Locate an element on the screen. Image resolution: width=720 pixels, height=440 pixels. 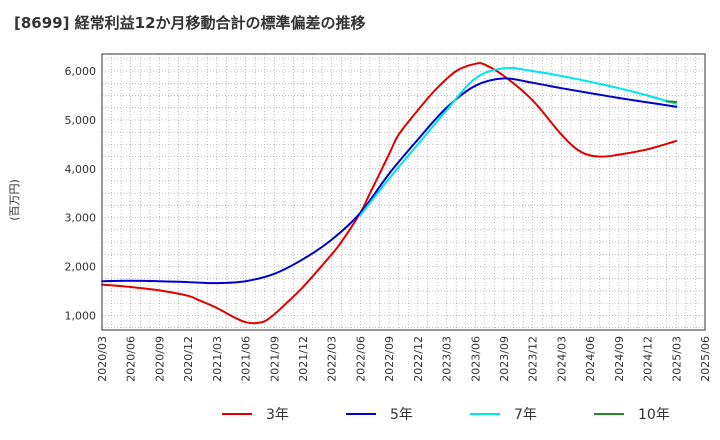
x-tick-label: 2024/03 is located at coordinates (561, 359).